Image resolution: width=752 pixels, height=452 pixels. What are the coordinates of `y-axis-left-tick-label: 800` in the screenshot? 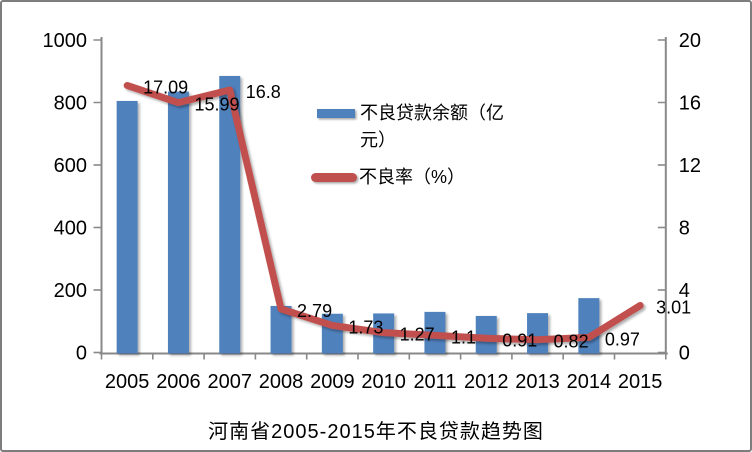 It's located at (70, 104).